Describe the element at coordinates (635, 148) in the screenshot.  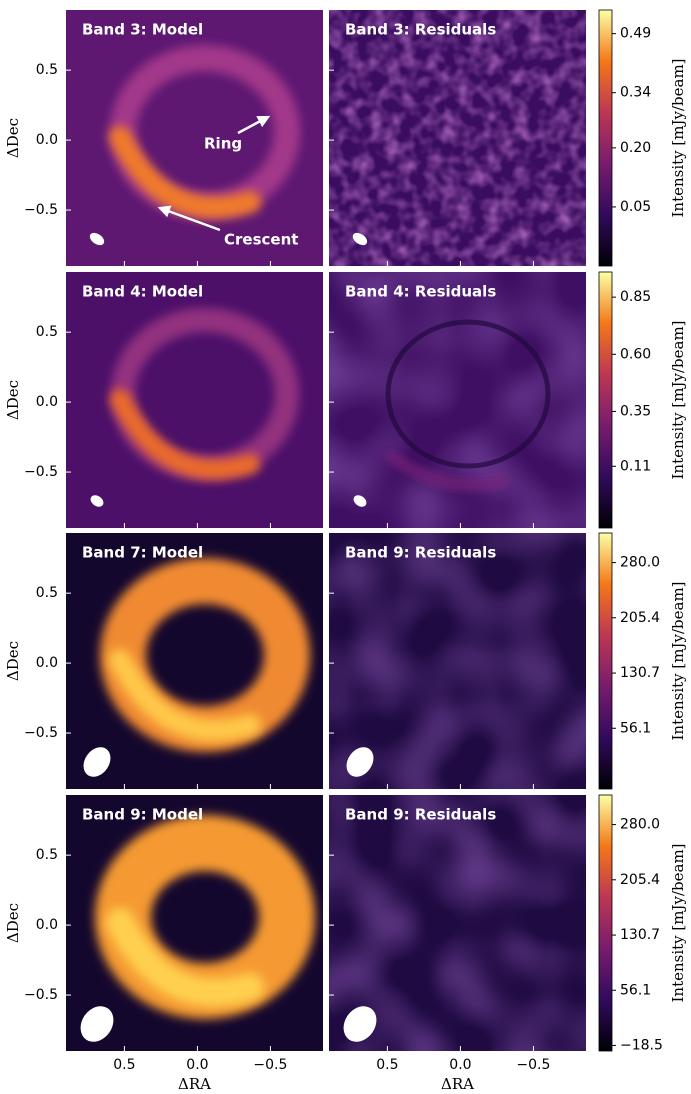
I see `colorbar-tick-label: 0.20` at that location.